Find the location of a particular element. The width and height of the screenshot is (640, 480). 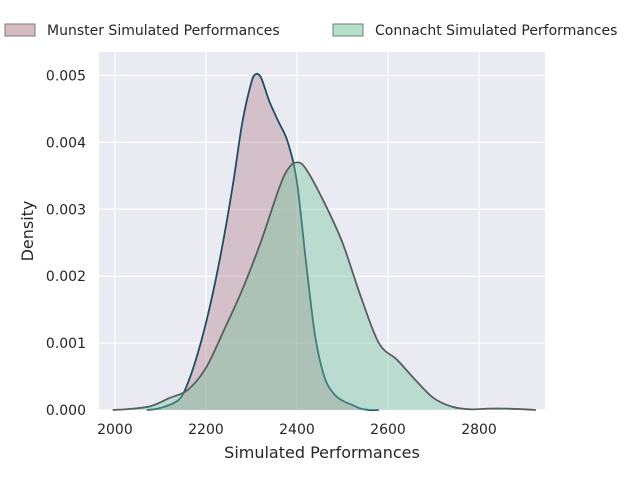

legend-label-munster: Munster Simulated Performances is located at coordinates (163, 31).